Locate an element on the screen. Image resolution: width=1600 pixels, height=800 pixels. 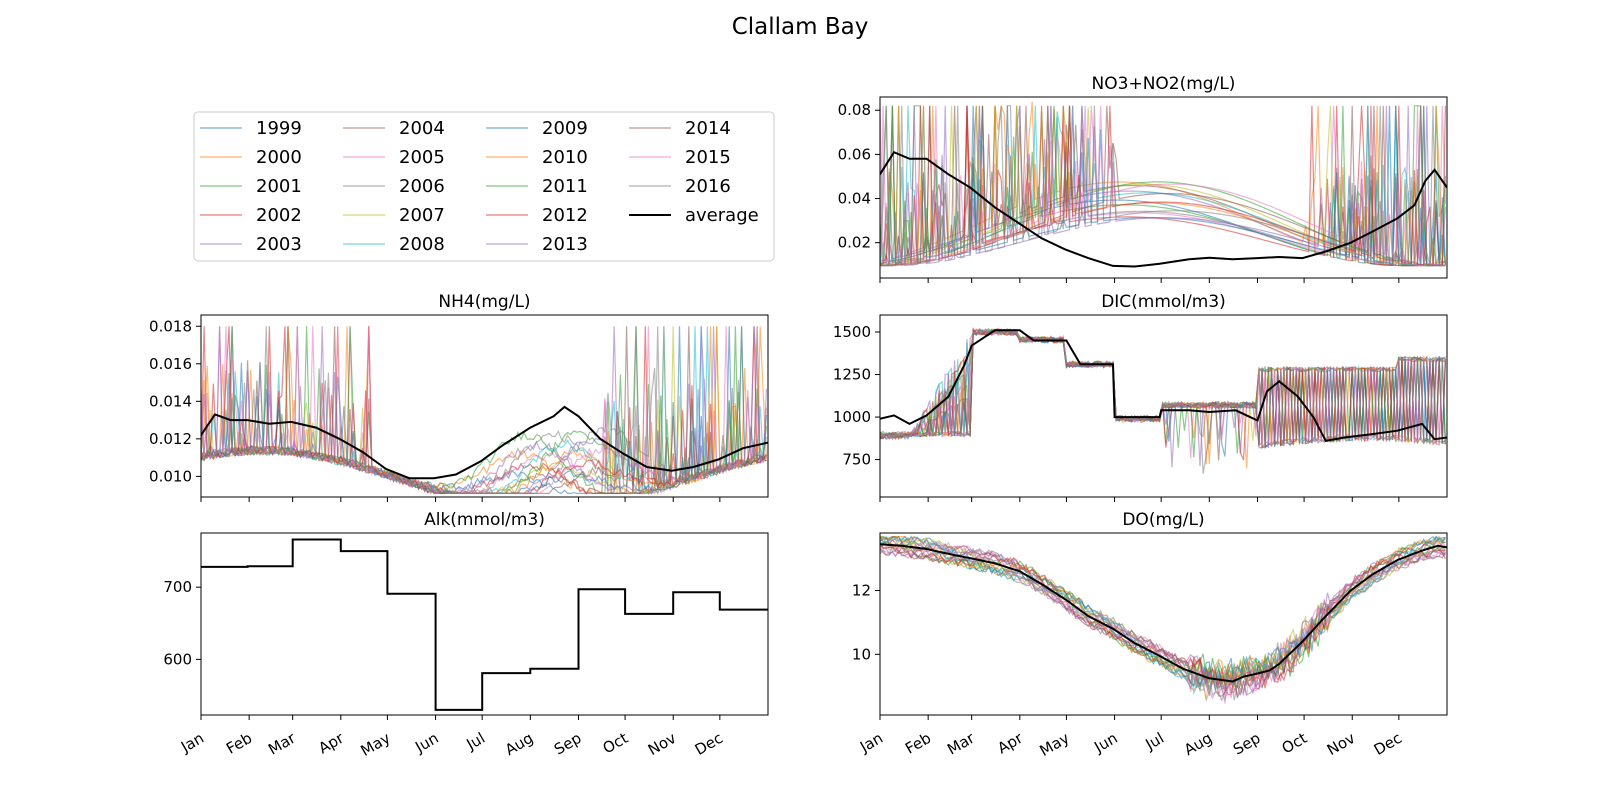
axes-frame-do is located at coordinates (1163, 624).